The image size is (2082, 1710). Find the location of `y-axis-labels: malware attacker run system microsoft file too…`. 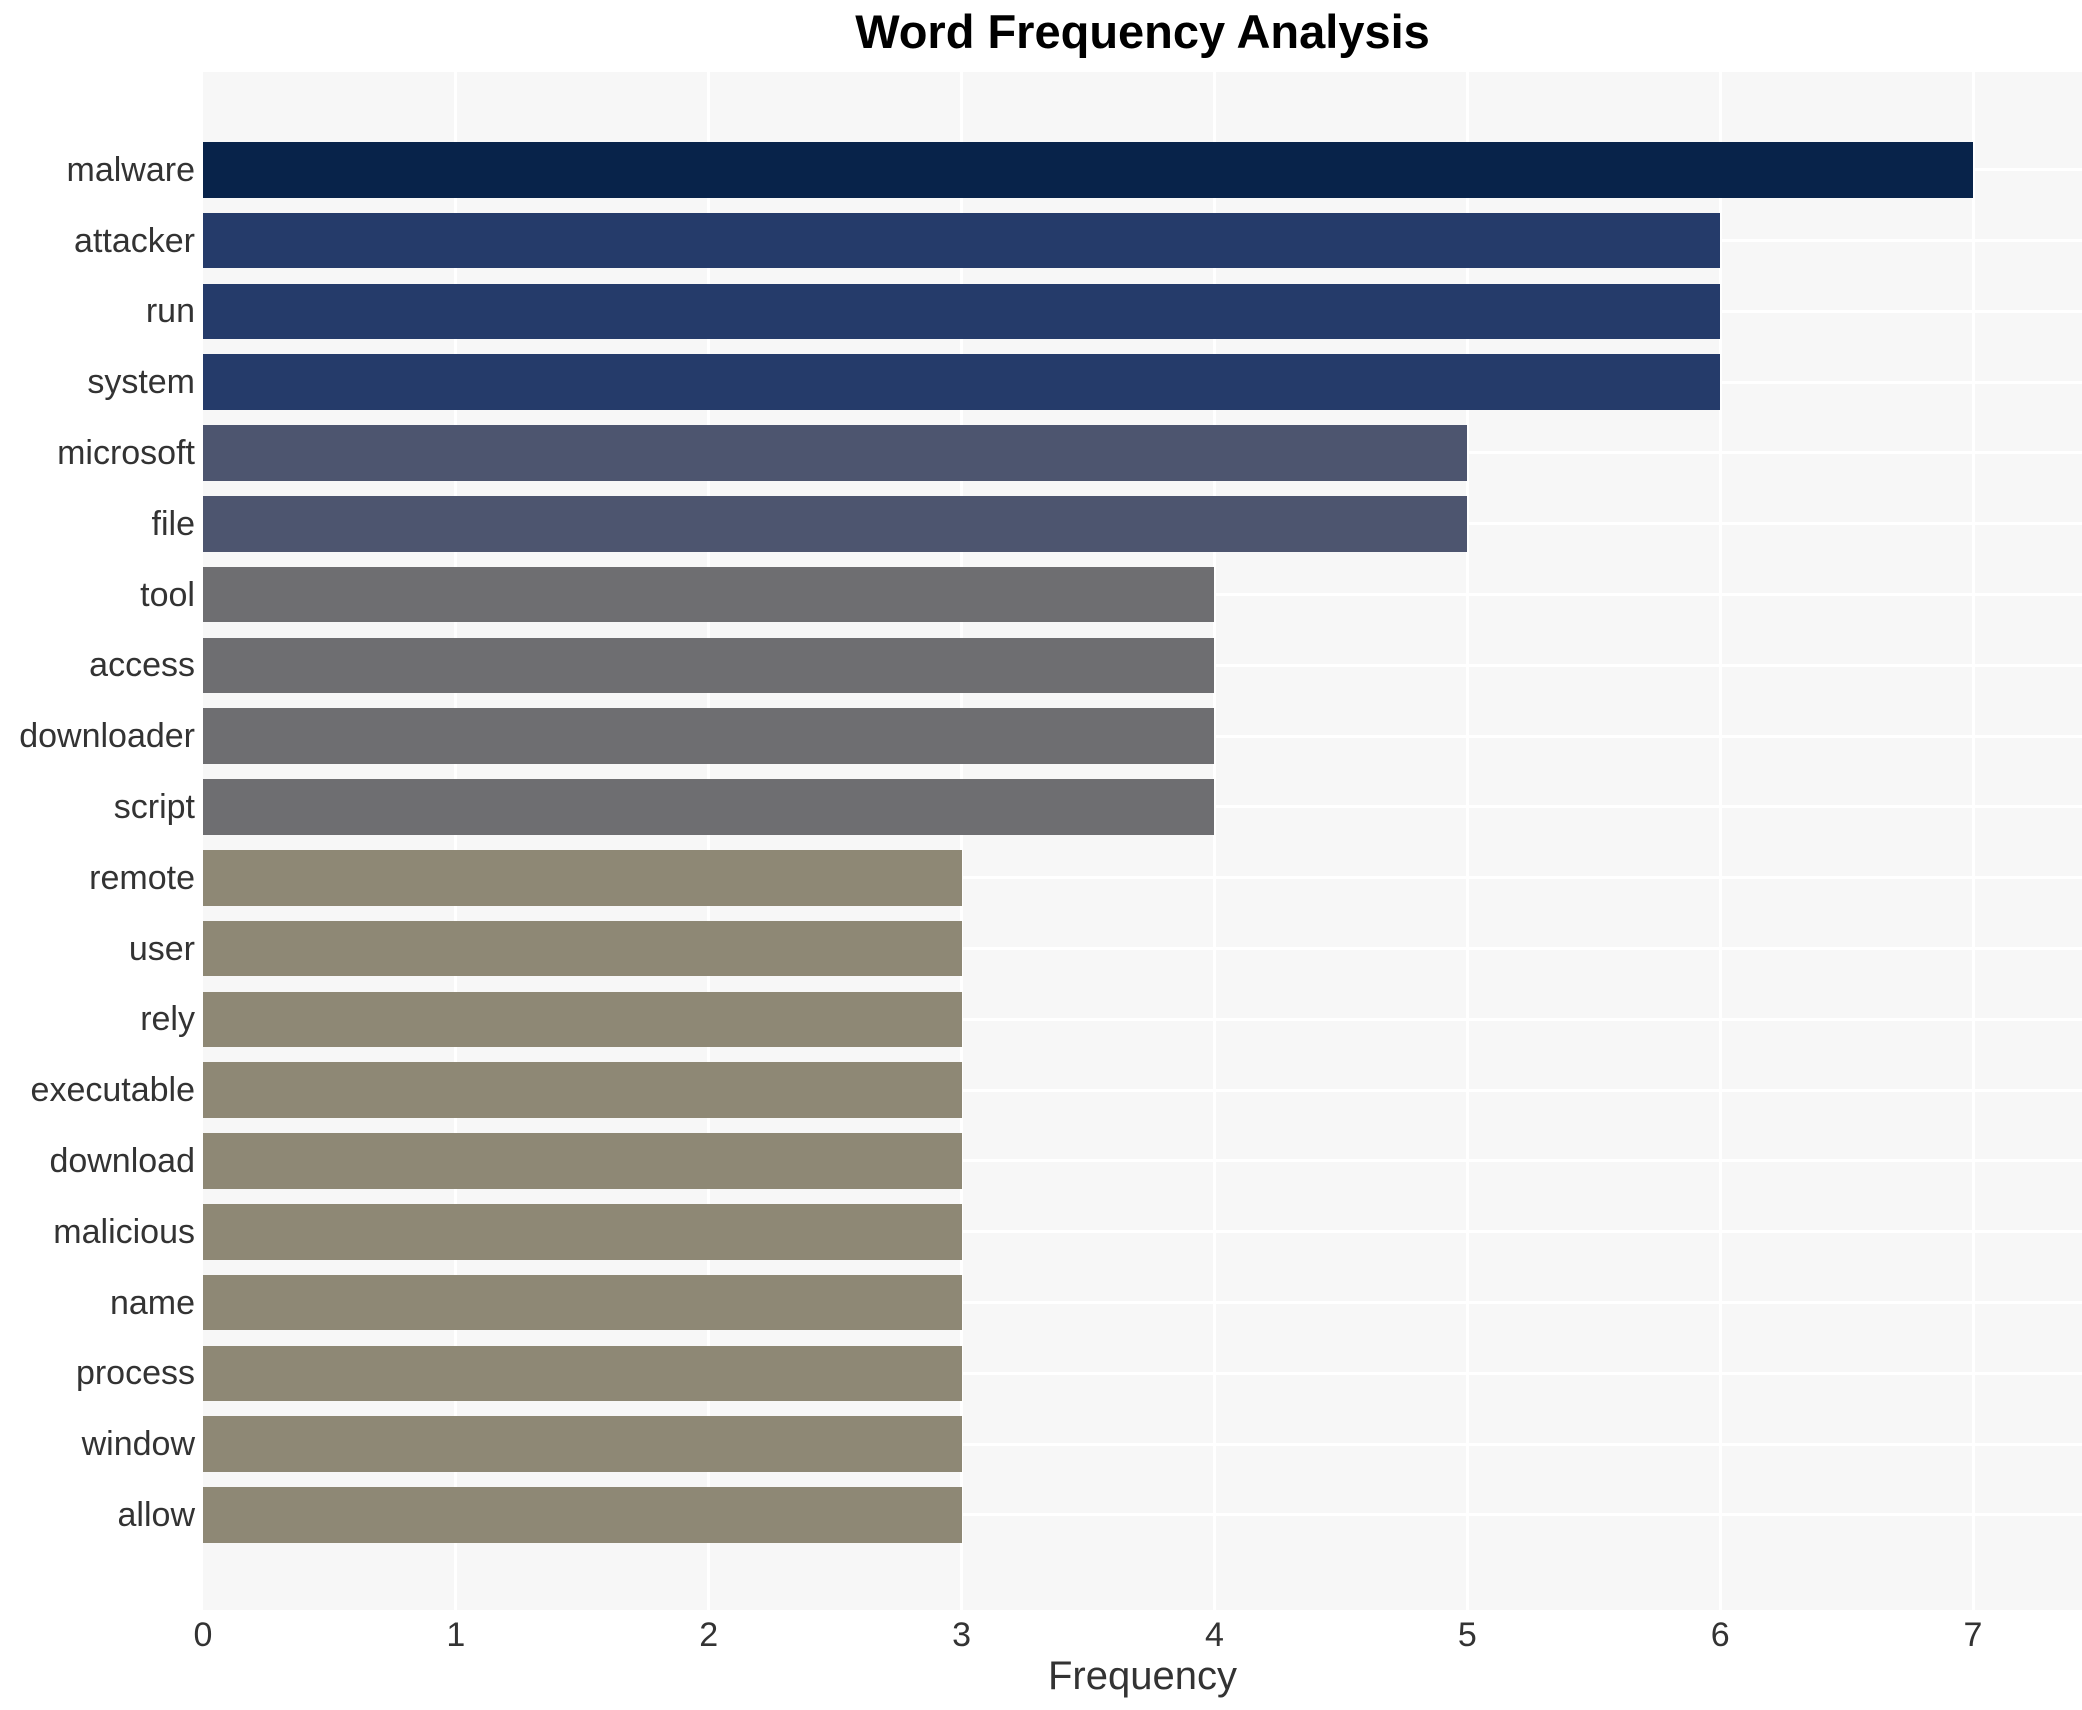

y-axis-labels: malware attacker run system microsoft file too… is located at coordinates (97, 855).